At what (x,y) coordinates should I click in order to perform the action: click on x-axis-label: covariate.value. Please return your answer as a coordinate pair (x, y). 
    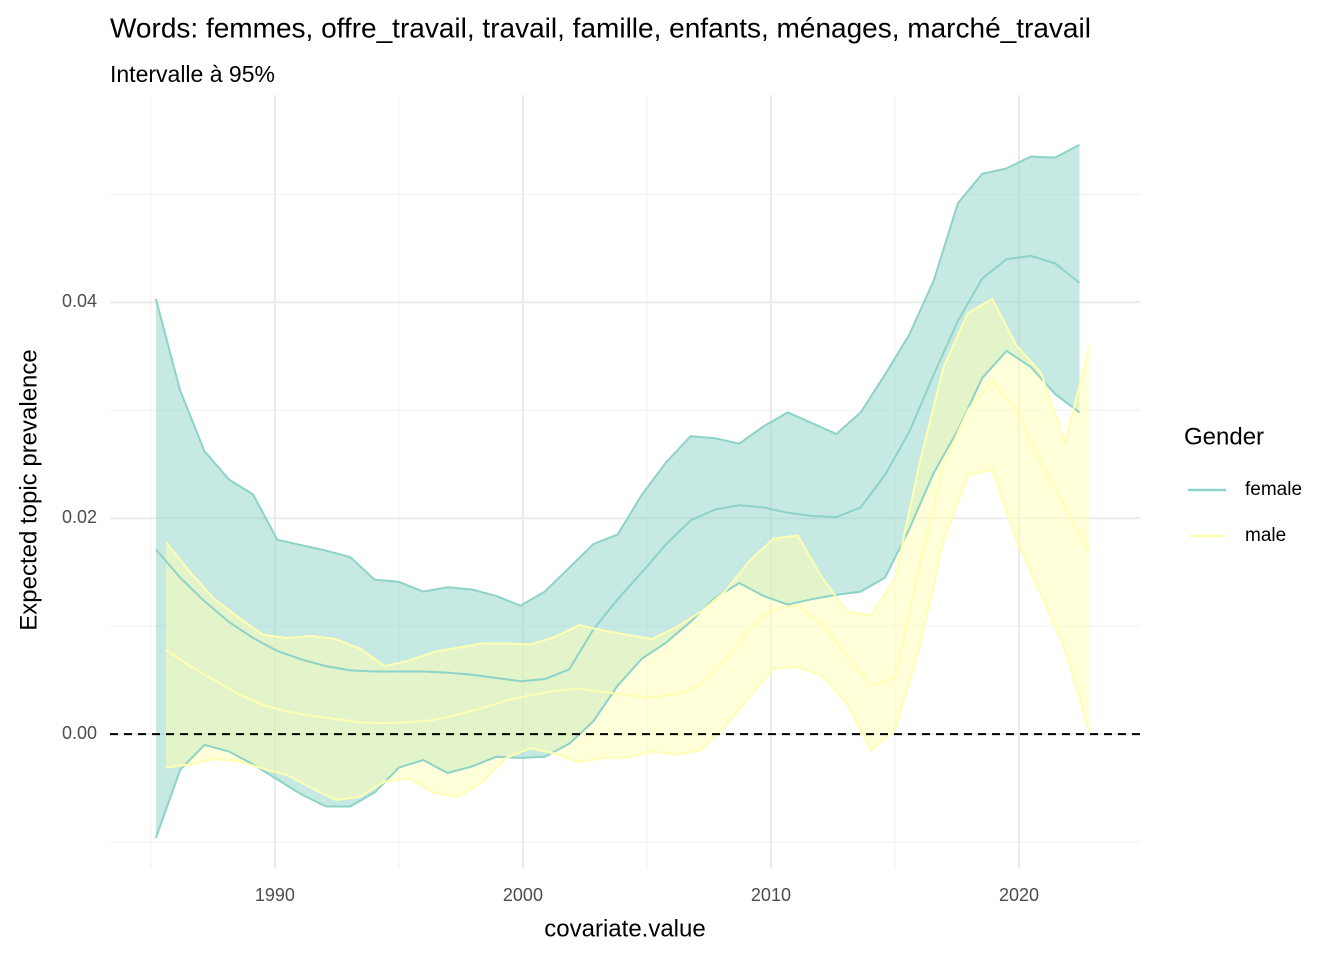
    Looking at the image, I should click on (624, 928).